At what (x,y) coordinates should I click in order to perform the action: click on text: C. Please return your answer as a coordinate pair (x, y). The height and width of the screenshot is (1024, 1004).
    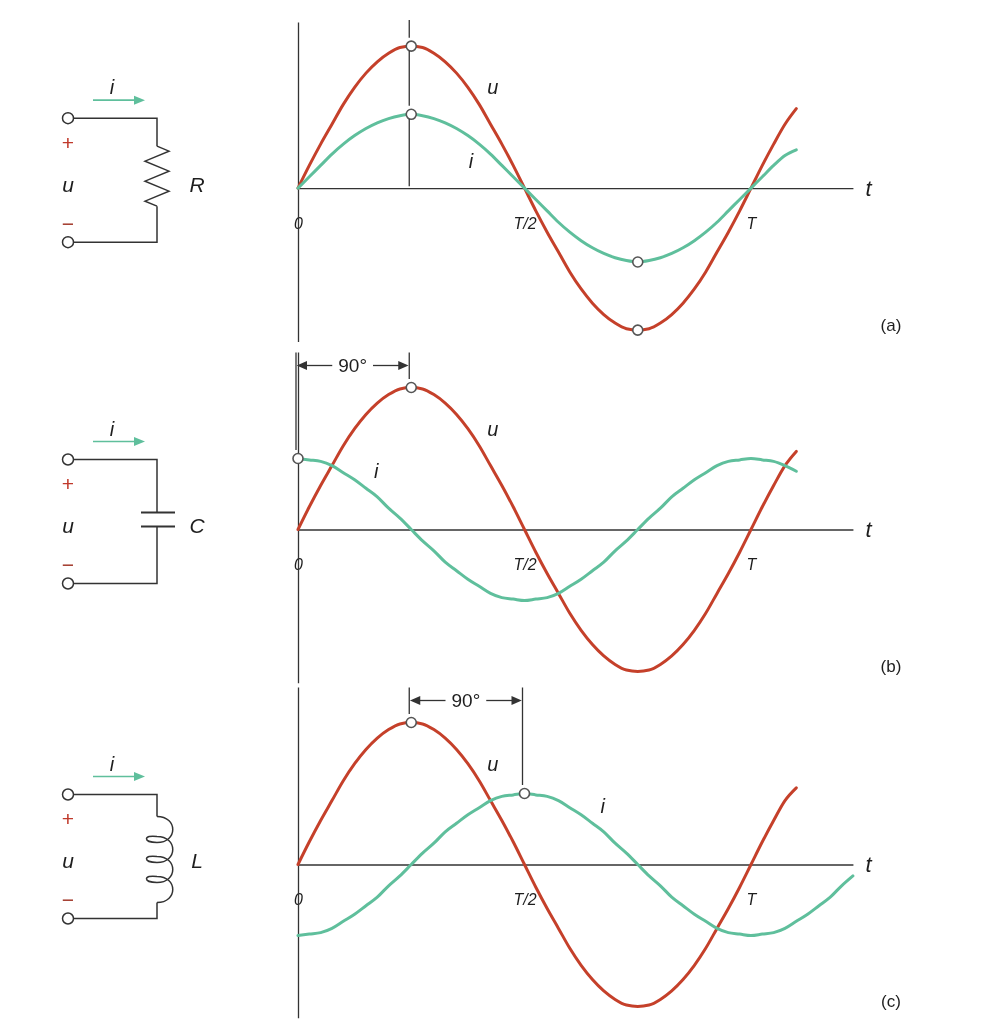
    Looking at the image, I should click on (197, 525).